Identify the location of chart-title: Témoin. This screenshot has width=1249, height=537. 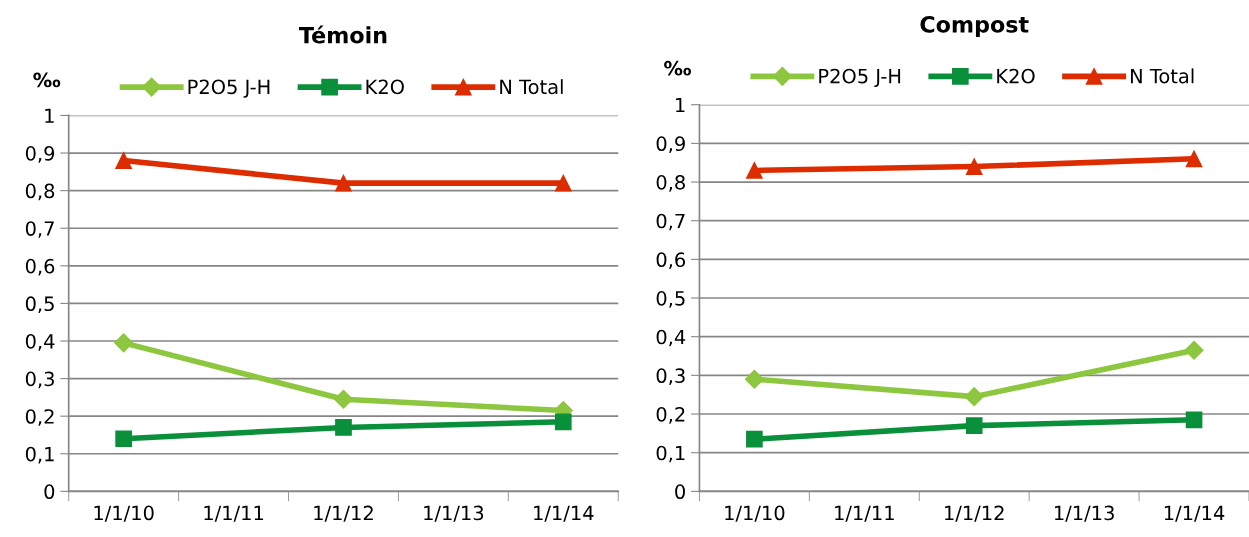
(343, 34).